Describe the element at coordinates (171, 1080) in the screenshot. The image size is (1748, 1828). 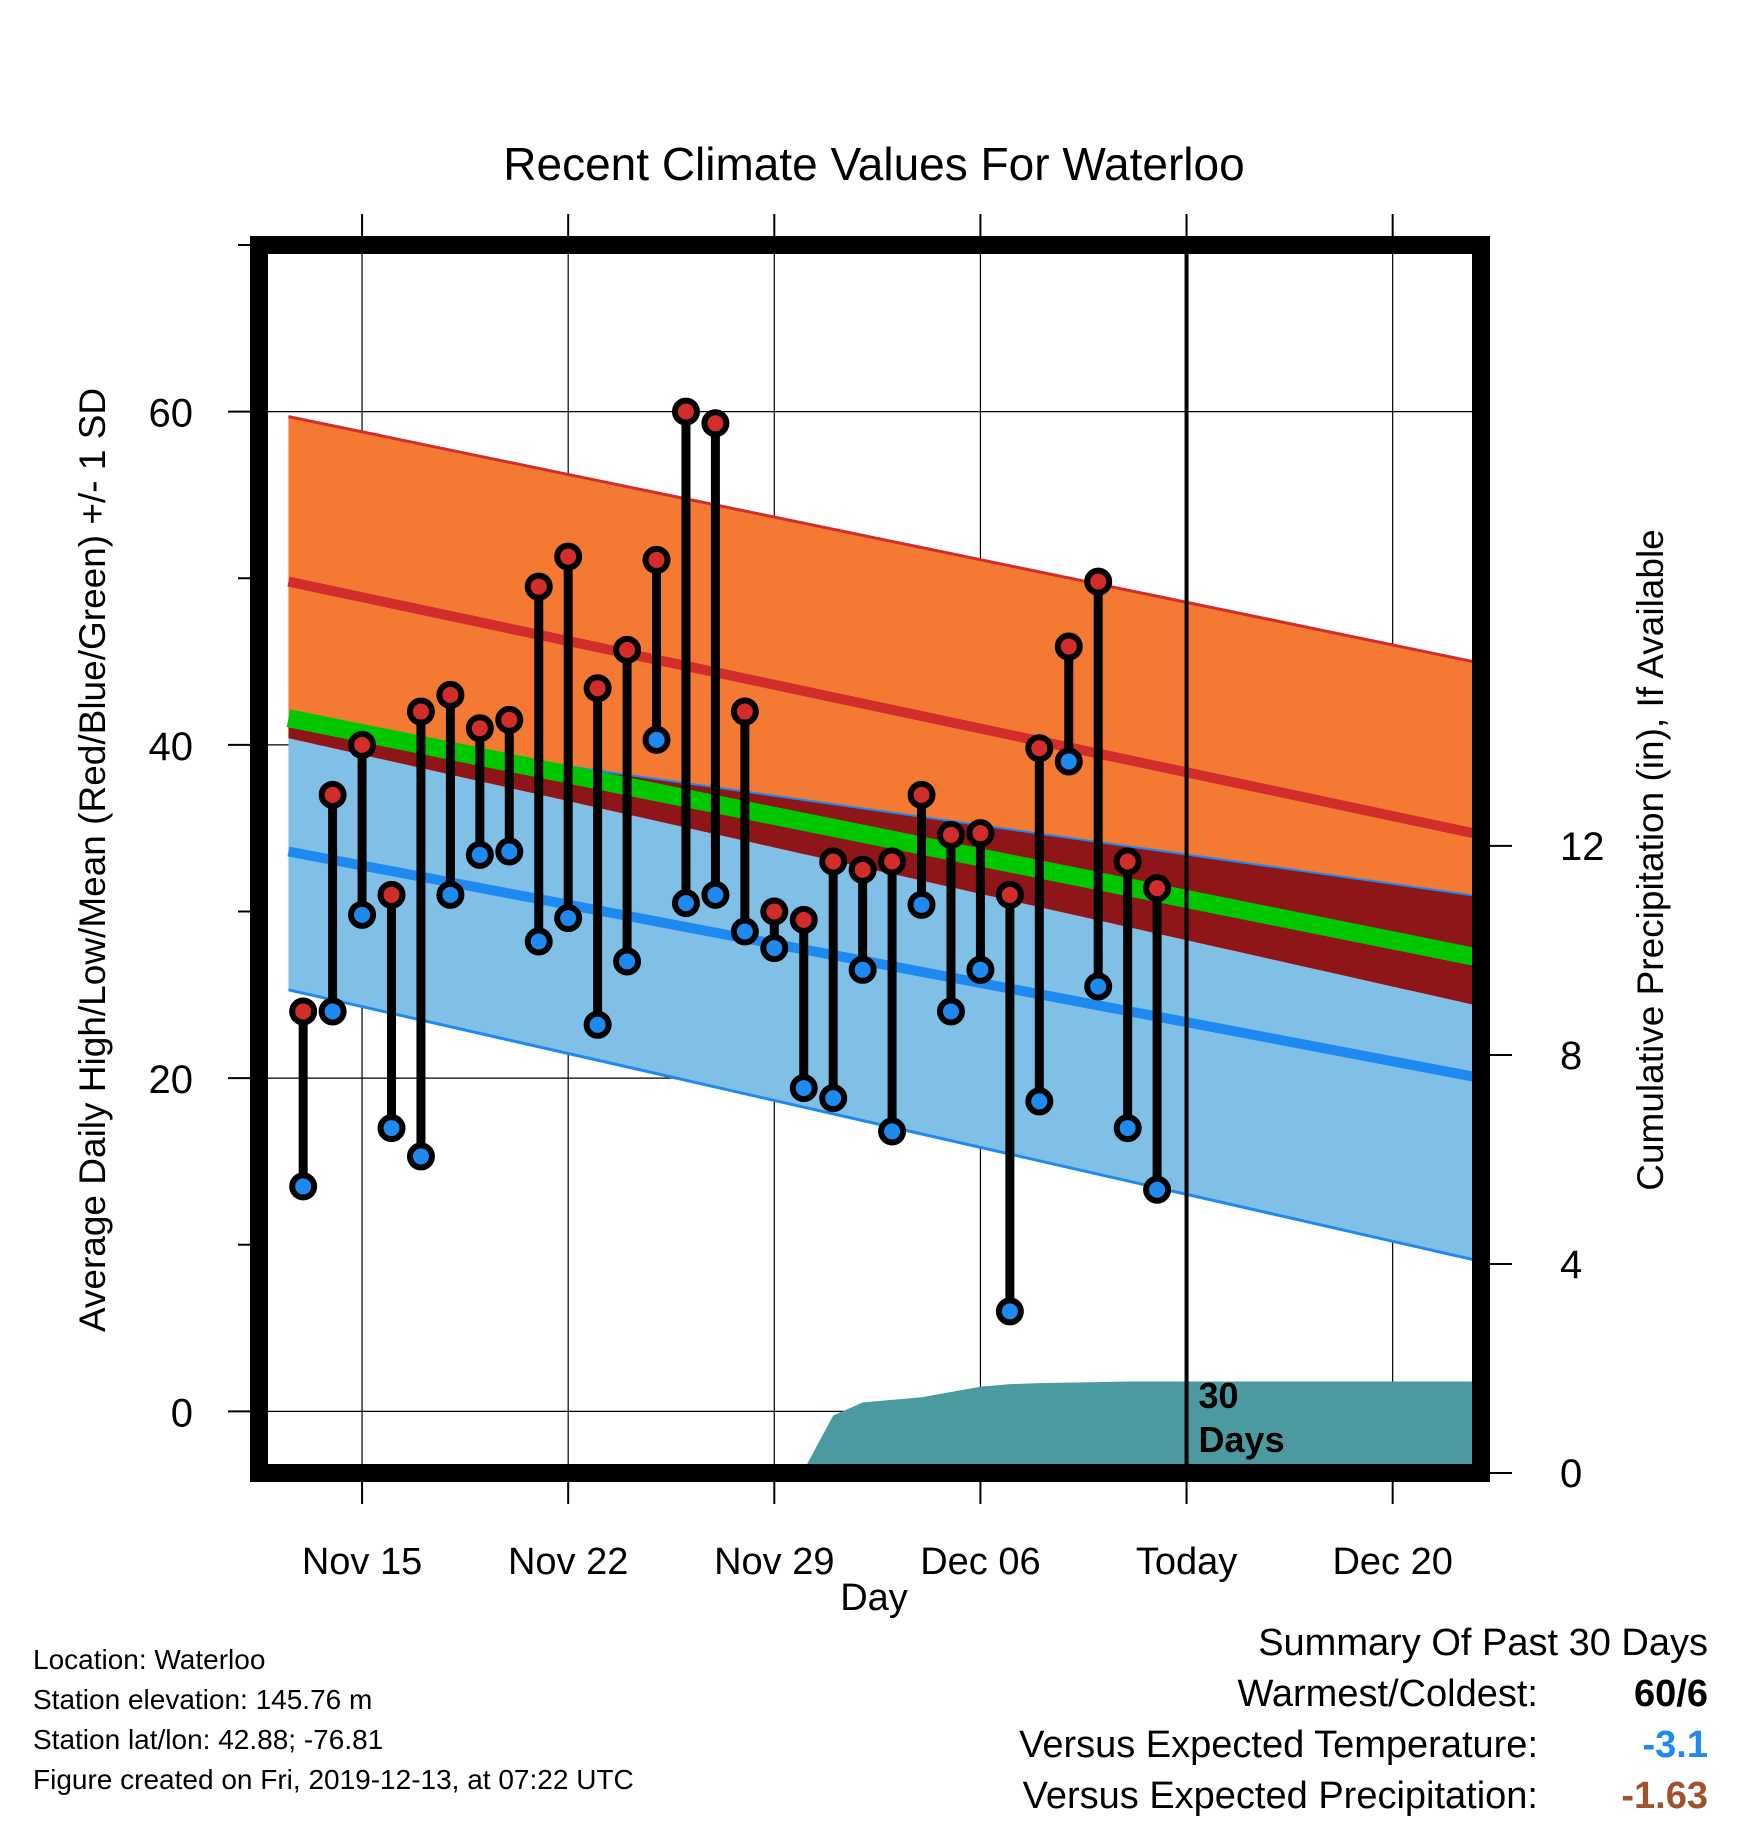
I see `y-left-tick-label: 20` at that location.